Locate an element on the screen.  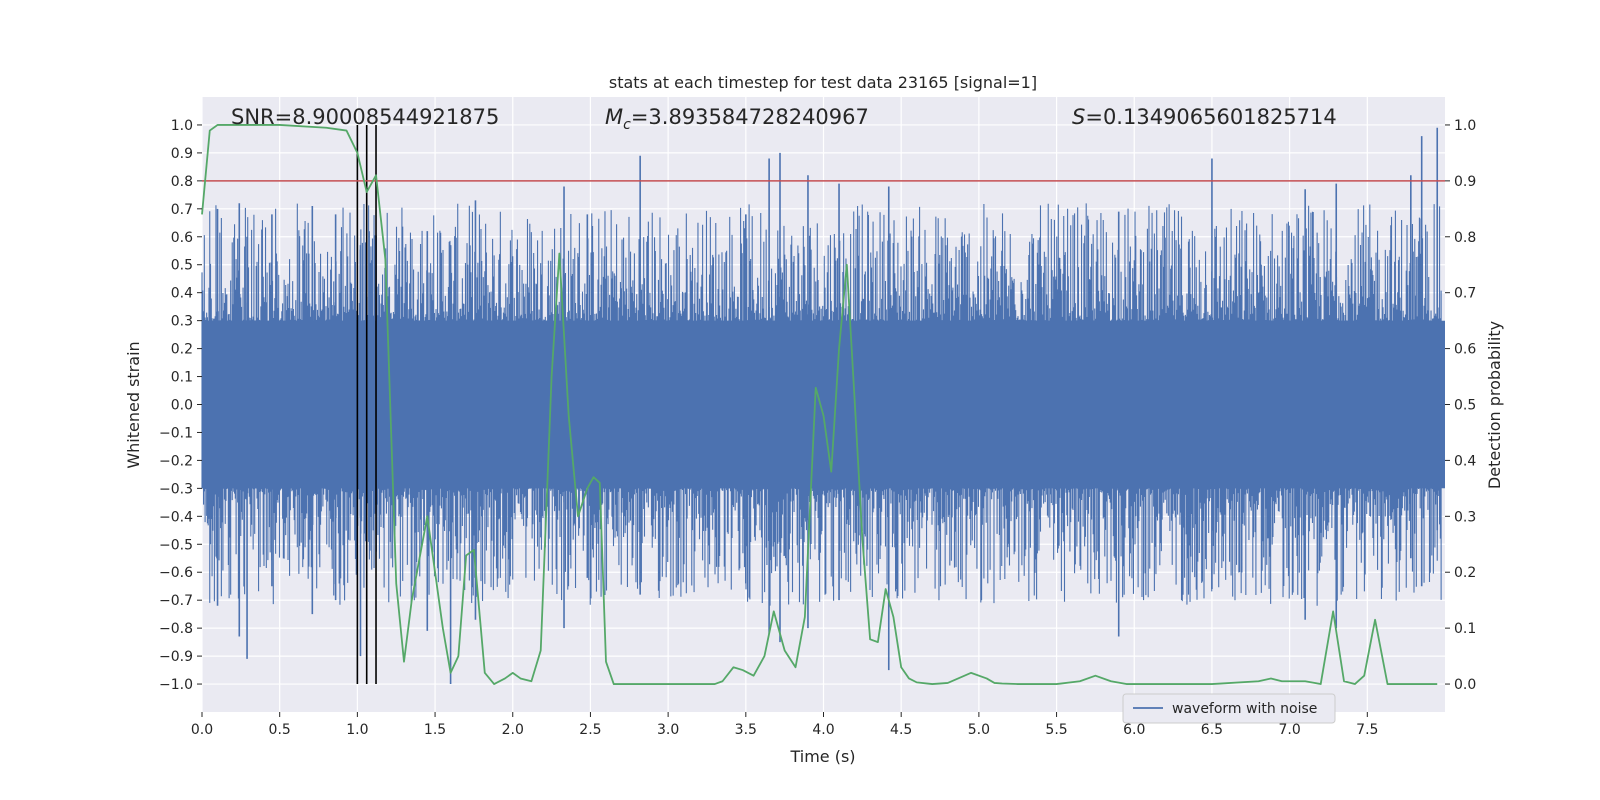
y-tick-label: −1.0 is located at coordinates (176, 685).